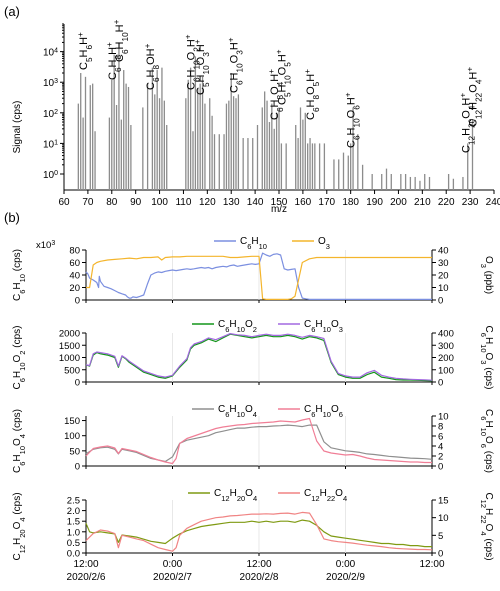 Image resolution: width=500 pixels, height=591 pixels. I want to click on x-axis-title: m/z, so click(279, 209).